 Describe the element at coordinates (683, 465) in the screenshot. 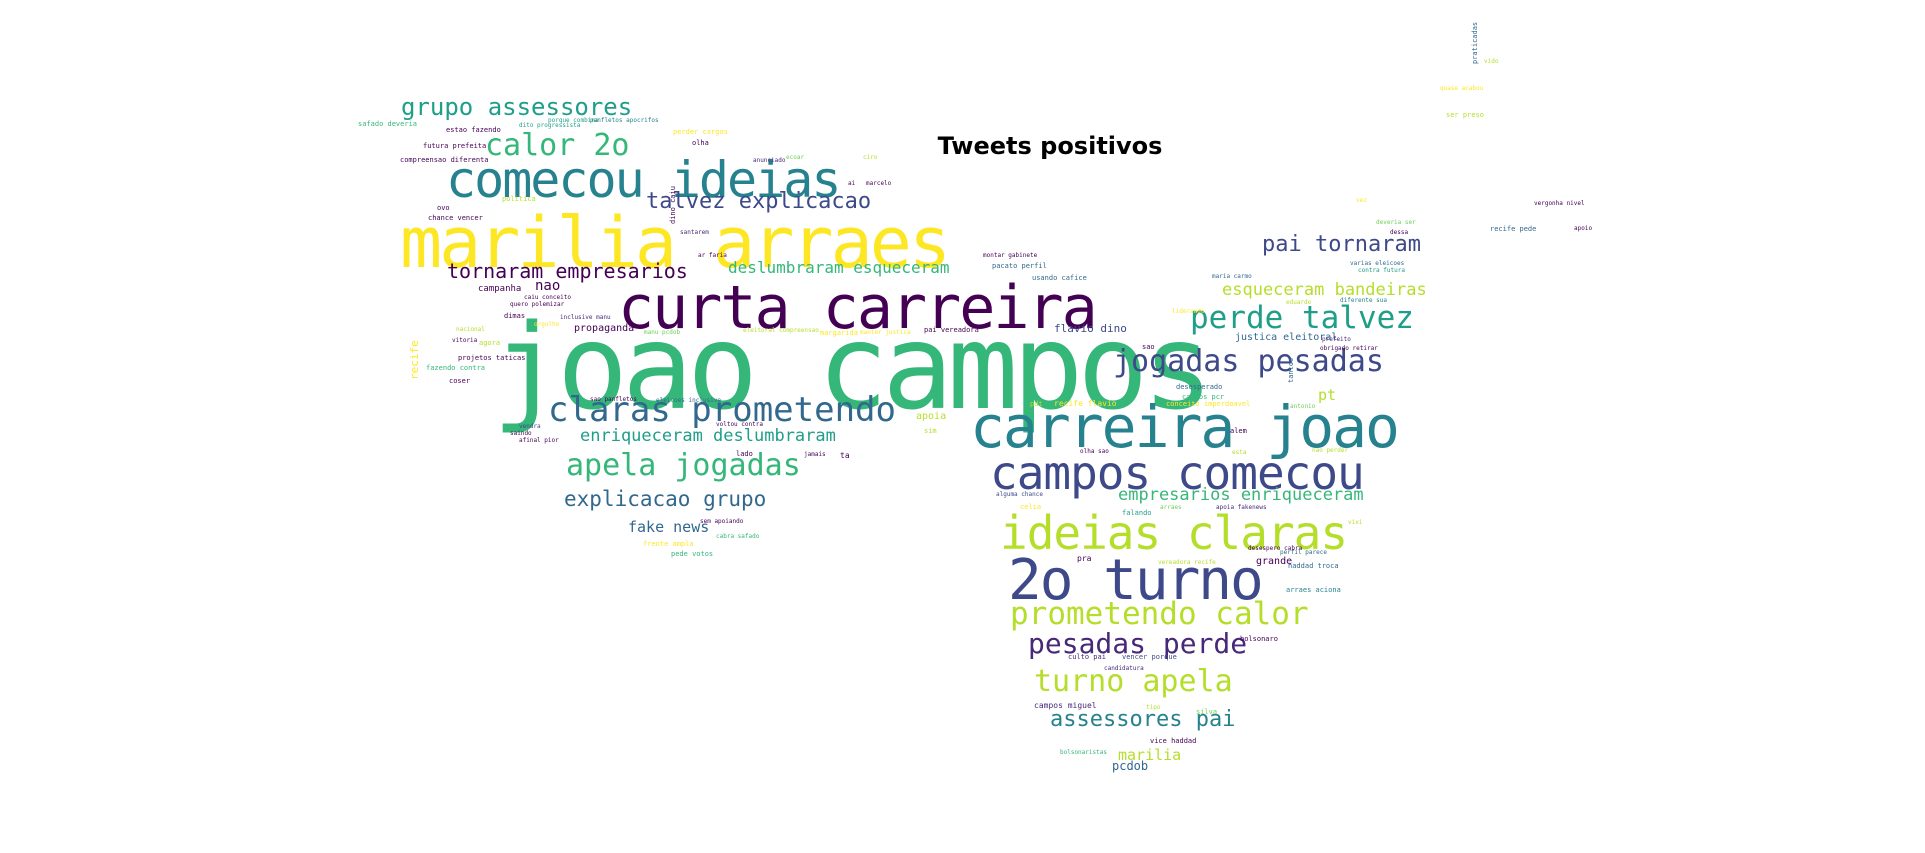

I see `word: apela jogadas` at that location.